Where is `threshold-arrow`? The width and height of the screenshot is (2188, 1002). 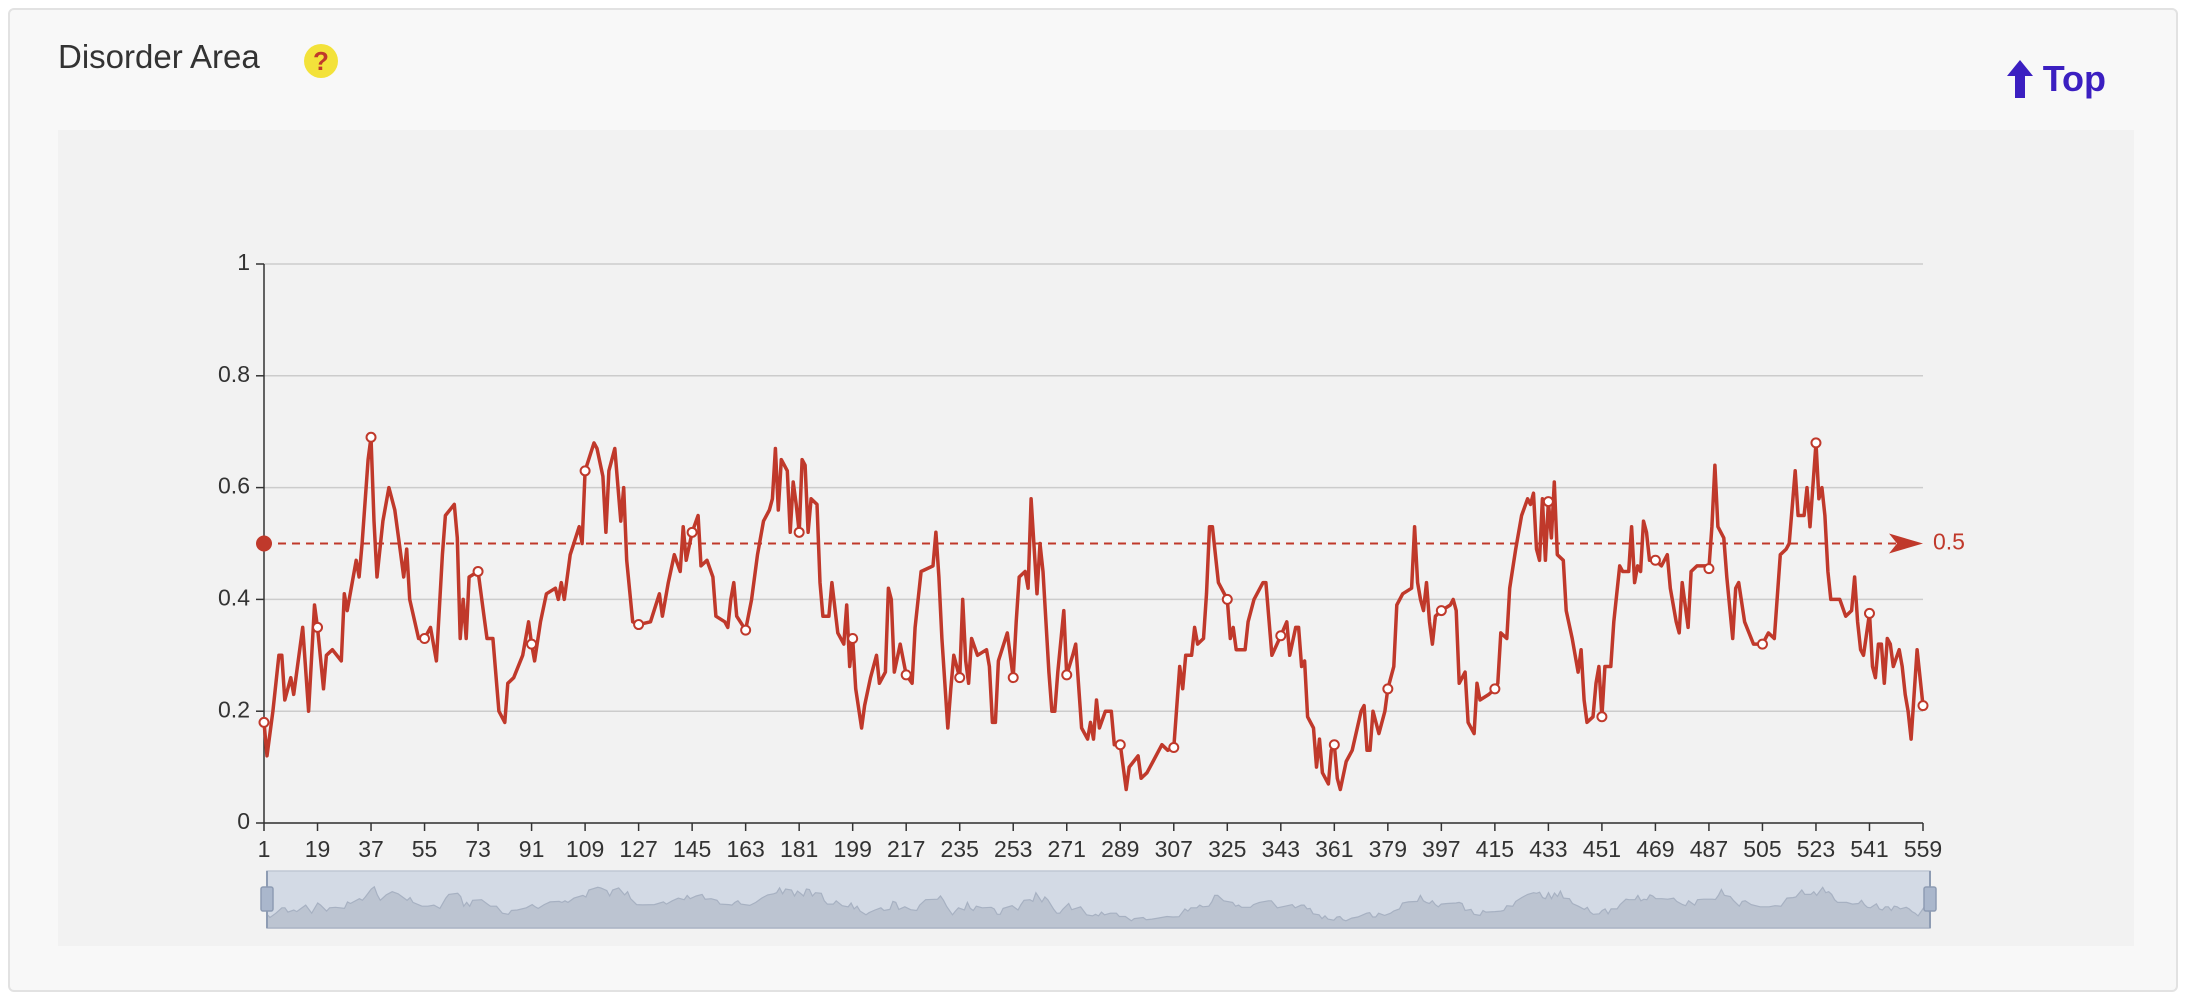 threshold-arrow is located at coordinates (1906, 543).